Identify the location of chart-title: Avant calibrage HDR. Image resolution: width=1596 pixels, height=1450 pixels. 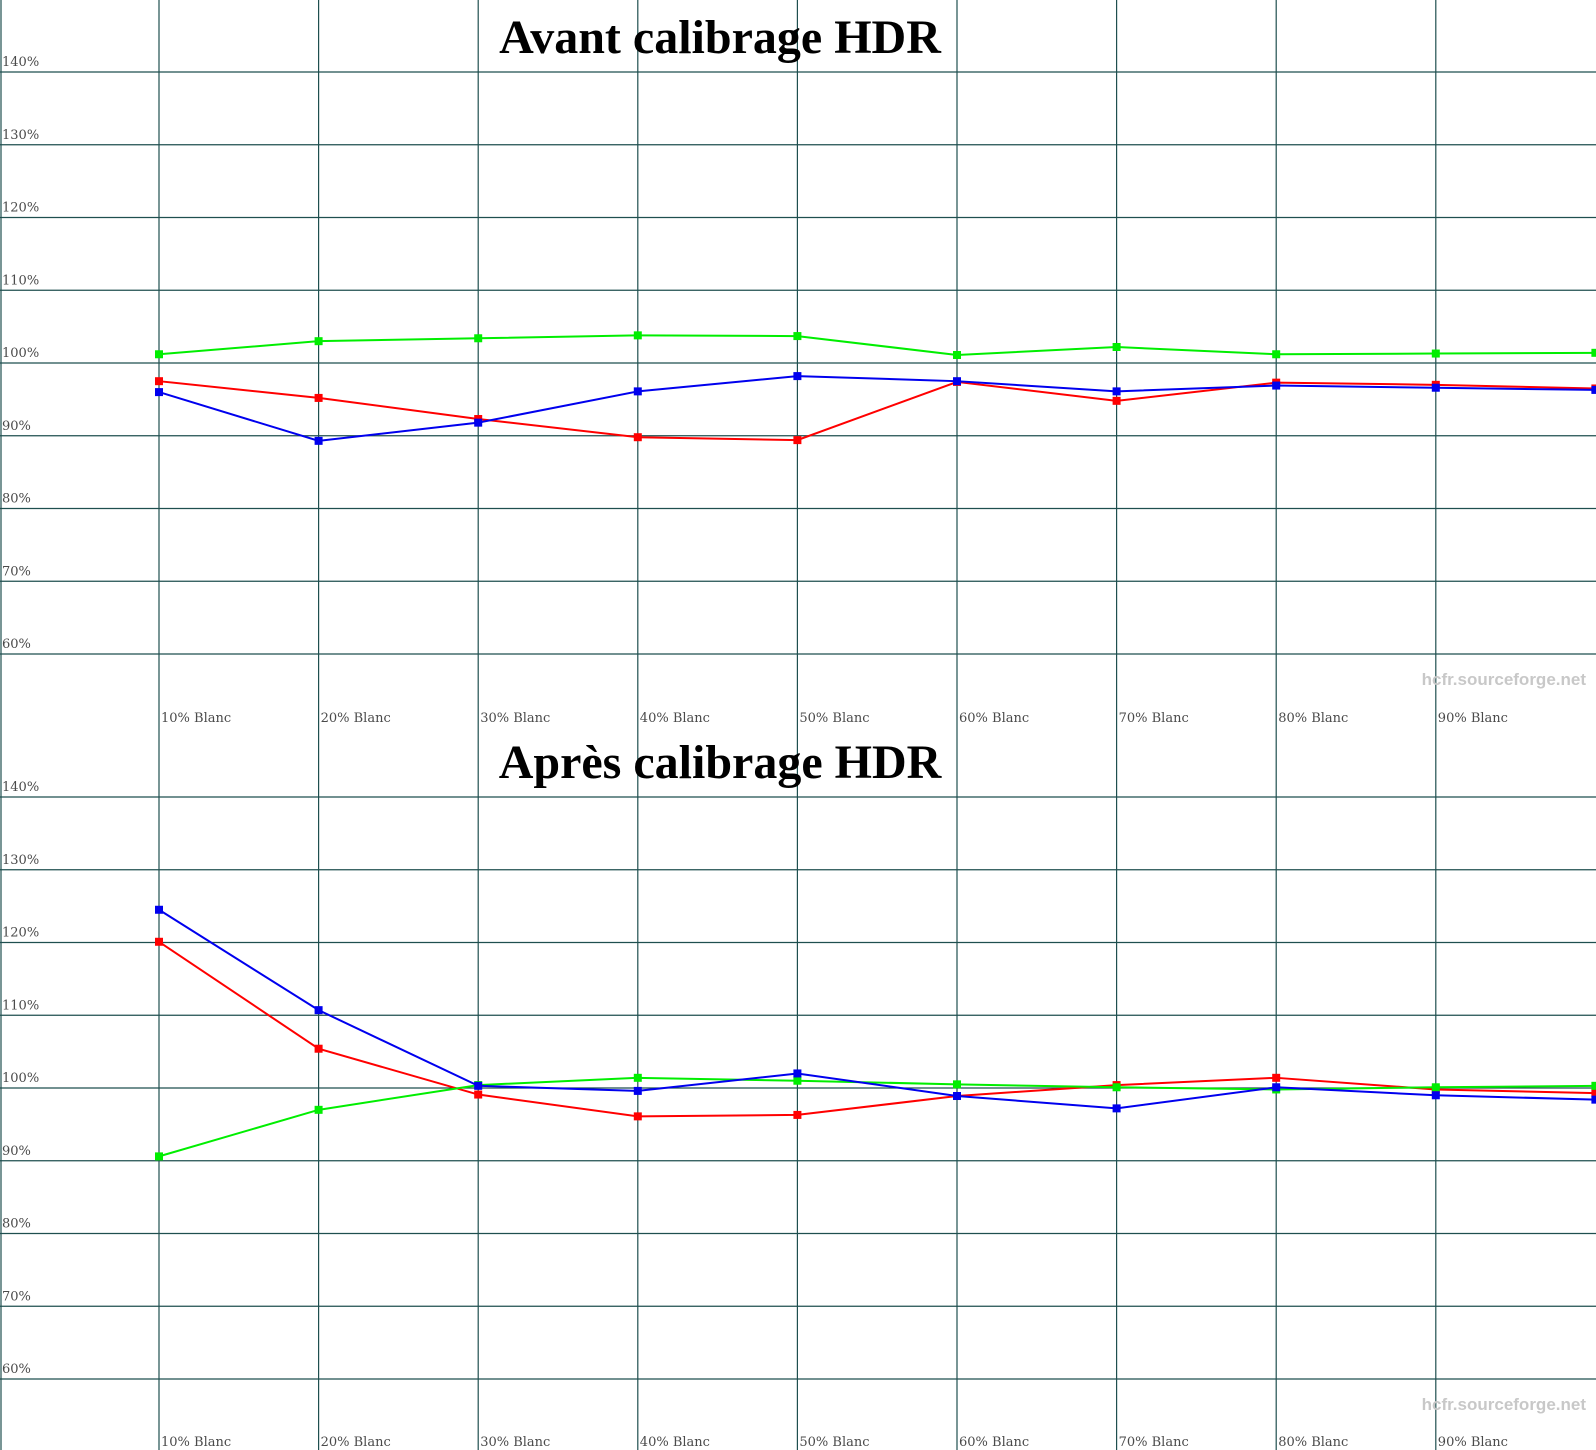
(720, 37).